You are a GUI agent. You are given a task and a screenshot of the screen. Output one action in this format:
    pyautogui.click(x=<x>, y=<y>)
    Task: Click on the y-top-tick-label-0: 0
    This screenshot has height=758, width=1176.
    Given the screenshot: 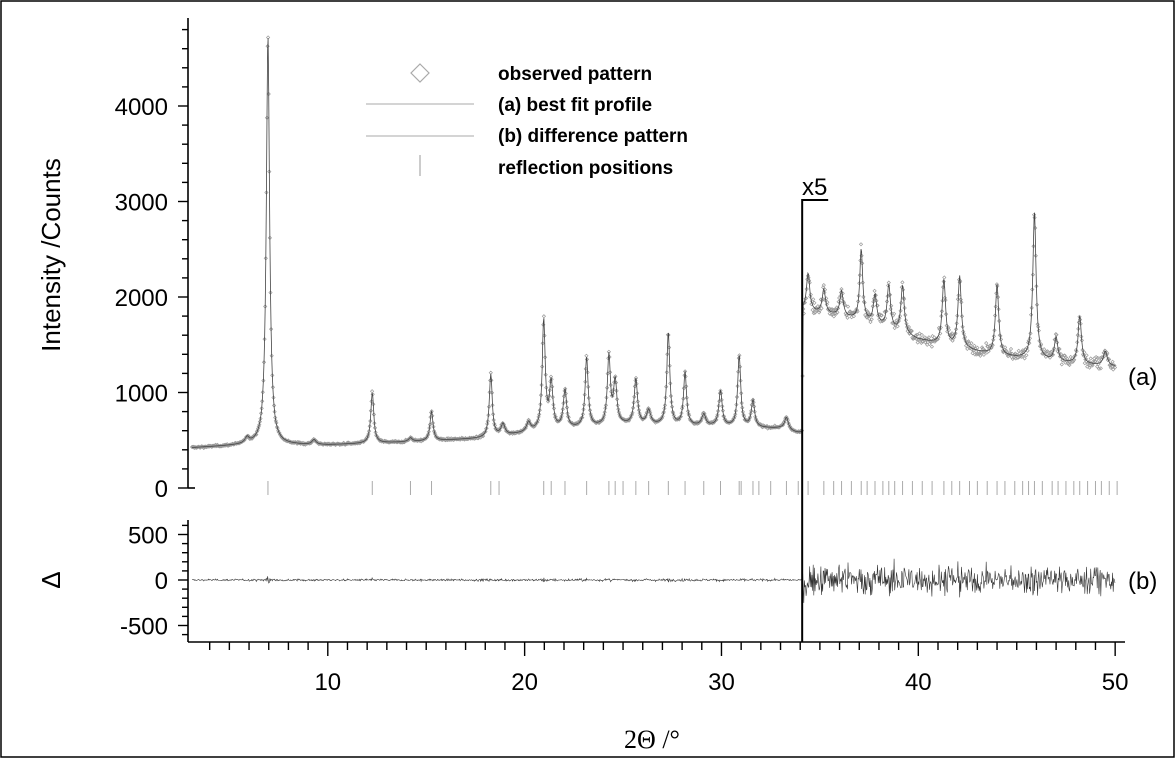 What is the action you would take?
    pyautogui.click(x=161, y=489)
    